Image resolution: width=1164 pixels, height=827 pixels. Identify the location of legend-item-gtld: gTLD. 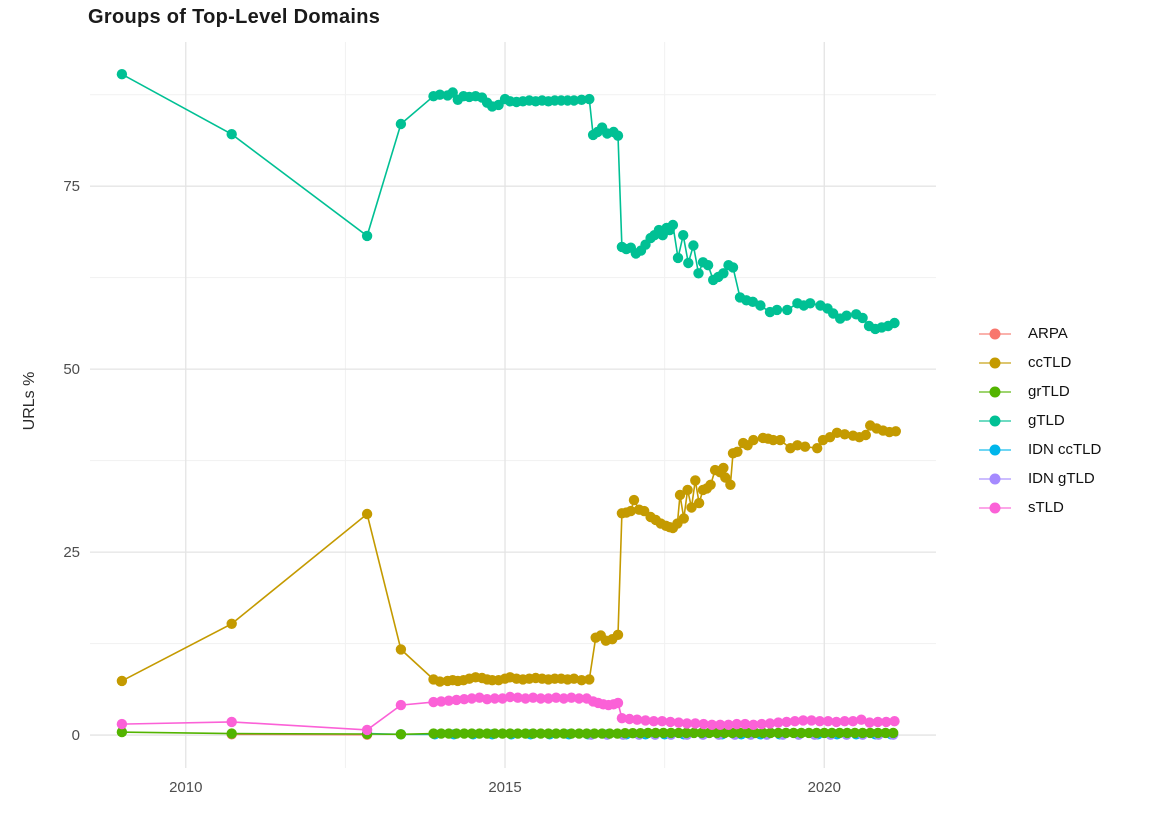
(1039, 420).